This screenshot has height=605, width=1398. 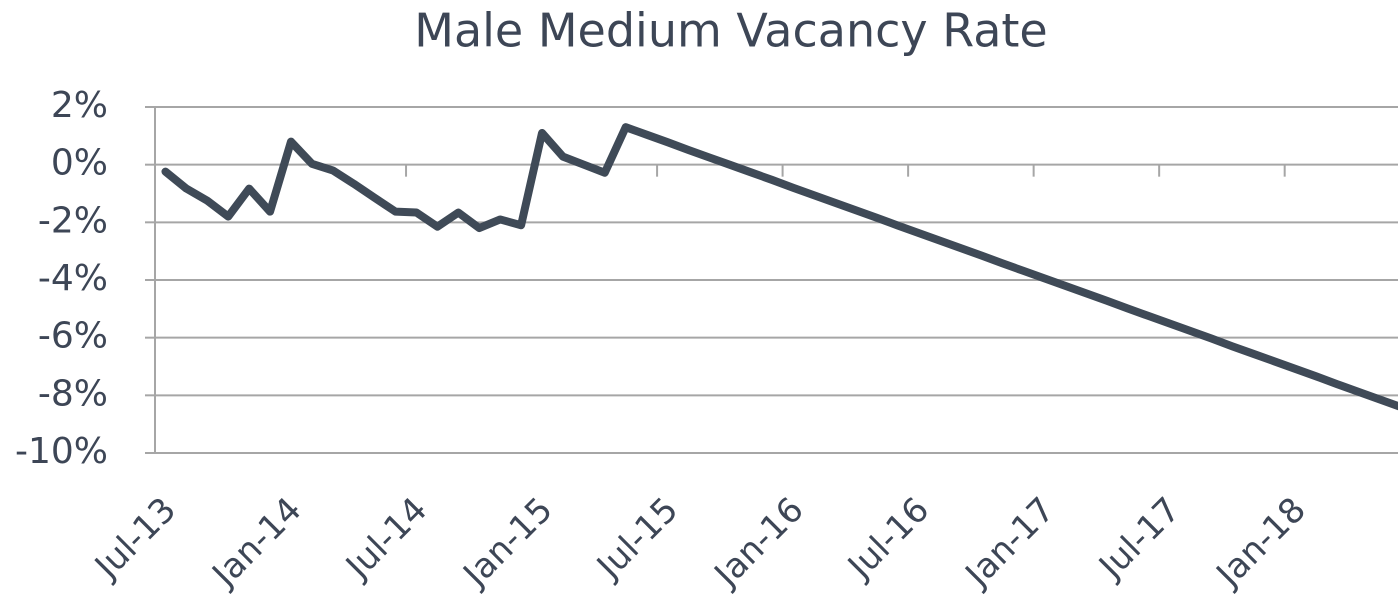 I want to click on x-tick-label: Jul-15, so click(x=637, y=539).